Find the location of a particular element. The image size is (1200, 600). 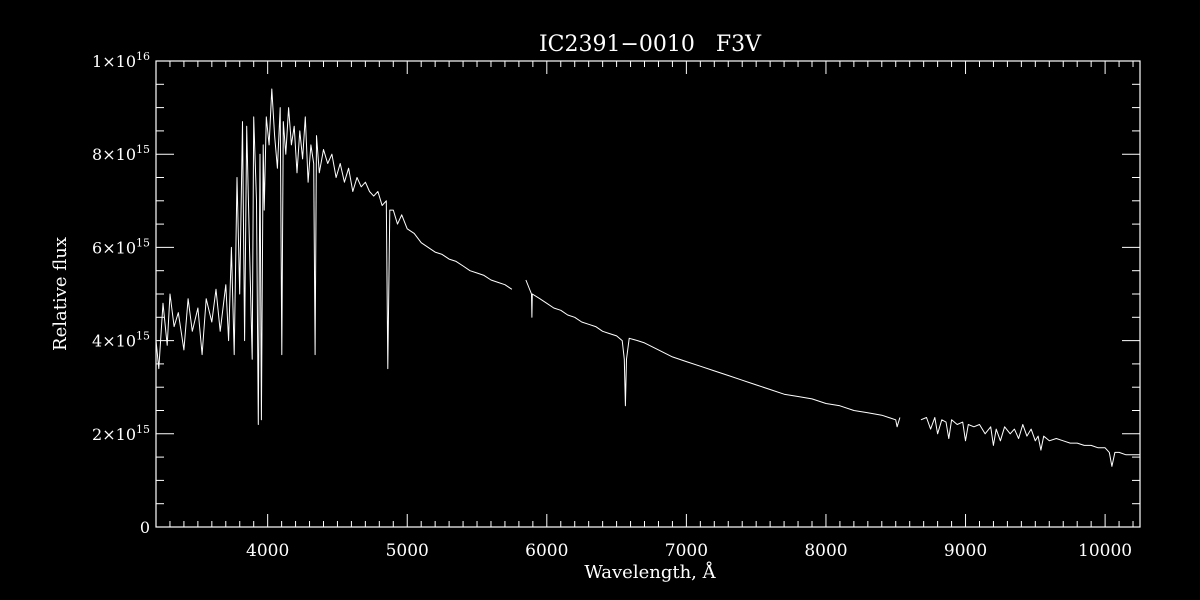

y-tick-label: 8×10¹⁵ is located at coordinates (121, 153).